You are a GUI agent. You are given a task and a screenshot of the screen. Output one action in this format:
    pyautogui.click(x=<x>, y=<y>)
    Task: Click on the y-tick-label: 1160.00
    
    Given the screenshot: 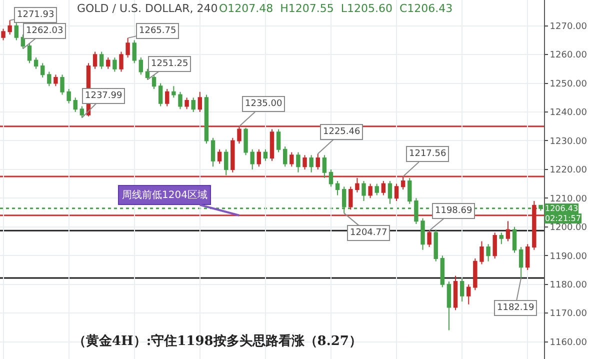 What is the action you would take?
    pyautogui.click(x=569, y=343)
    